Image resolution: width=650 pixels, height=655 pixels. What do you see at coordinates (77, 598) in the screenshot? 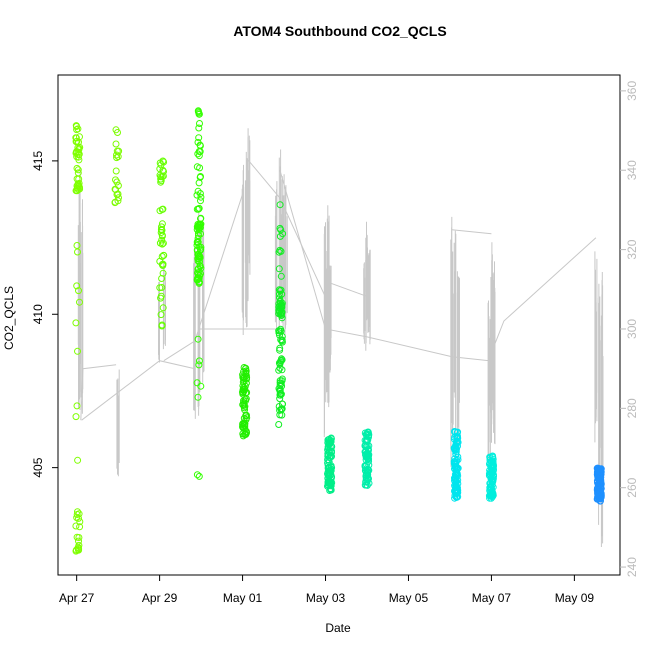
I see `x-tick-label: Apr 27` at bounding box center [77, 598].